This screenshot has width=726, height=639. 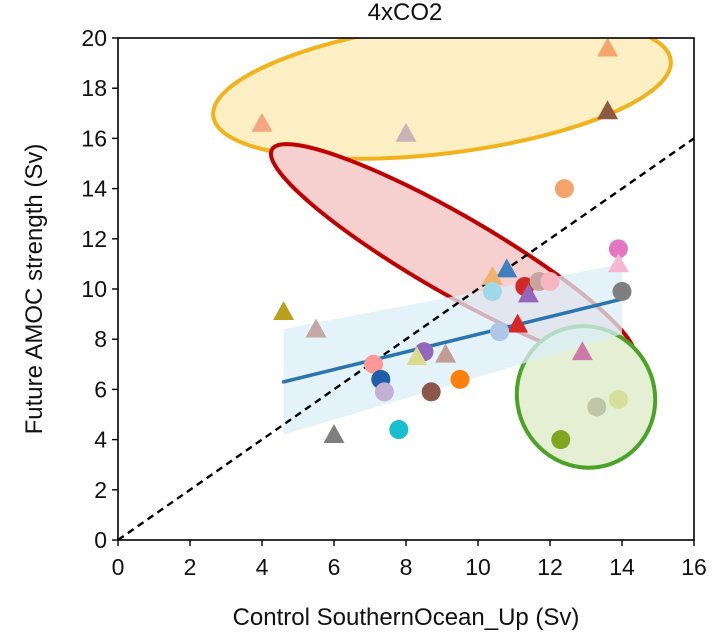 What do you see at coordinates (405, 13) in the screenshot?
I see `chart-title: 4xCO2` at bounding box center [405, 13].